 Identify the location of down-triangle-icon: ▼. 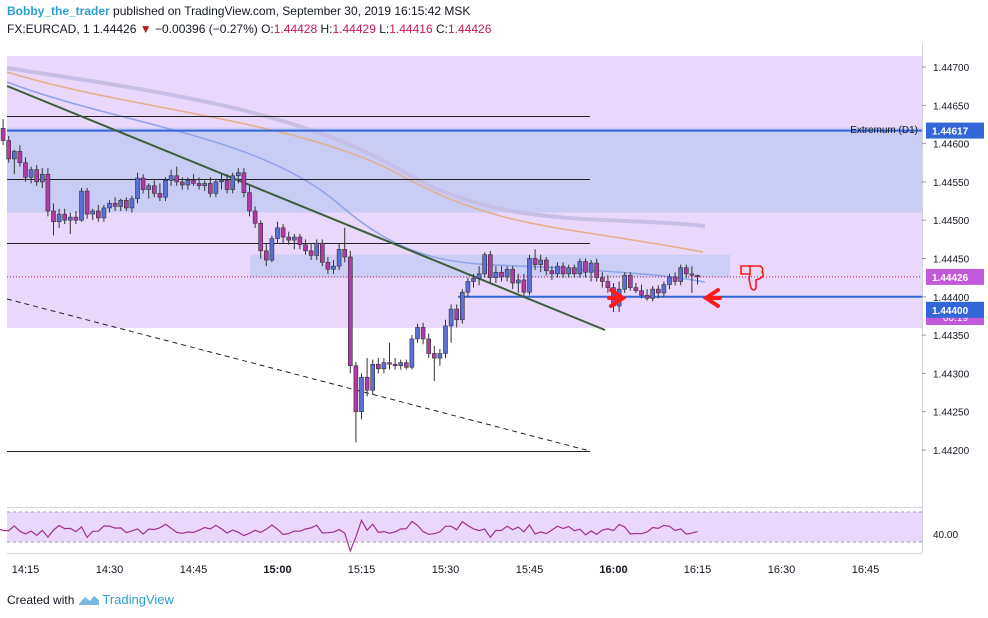
(145, 29).